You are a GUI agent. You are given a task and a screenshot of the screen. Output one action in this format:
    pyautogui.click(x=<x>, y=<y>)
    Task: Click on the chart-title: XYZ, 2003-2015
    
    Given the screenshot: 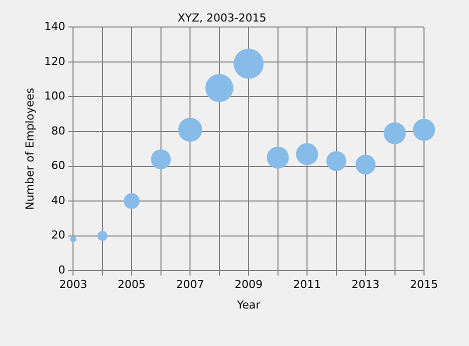 What is the action you would take?
    pyautogui.click(x=222, y=17)
    